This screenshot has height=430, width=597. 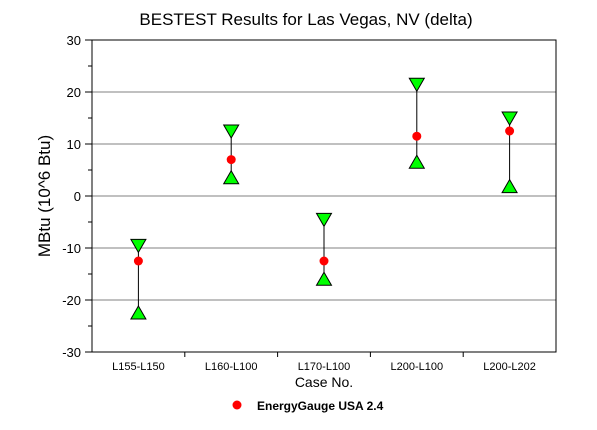 What do you see at coordinates (231, 367) in the screenshot?
I see `x-category-label: L160-L100` at bounding box center [231, 367].